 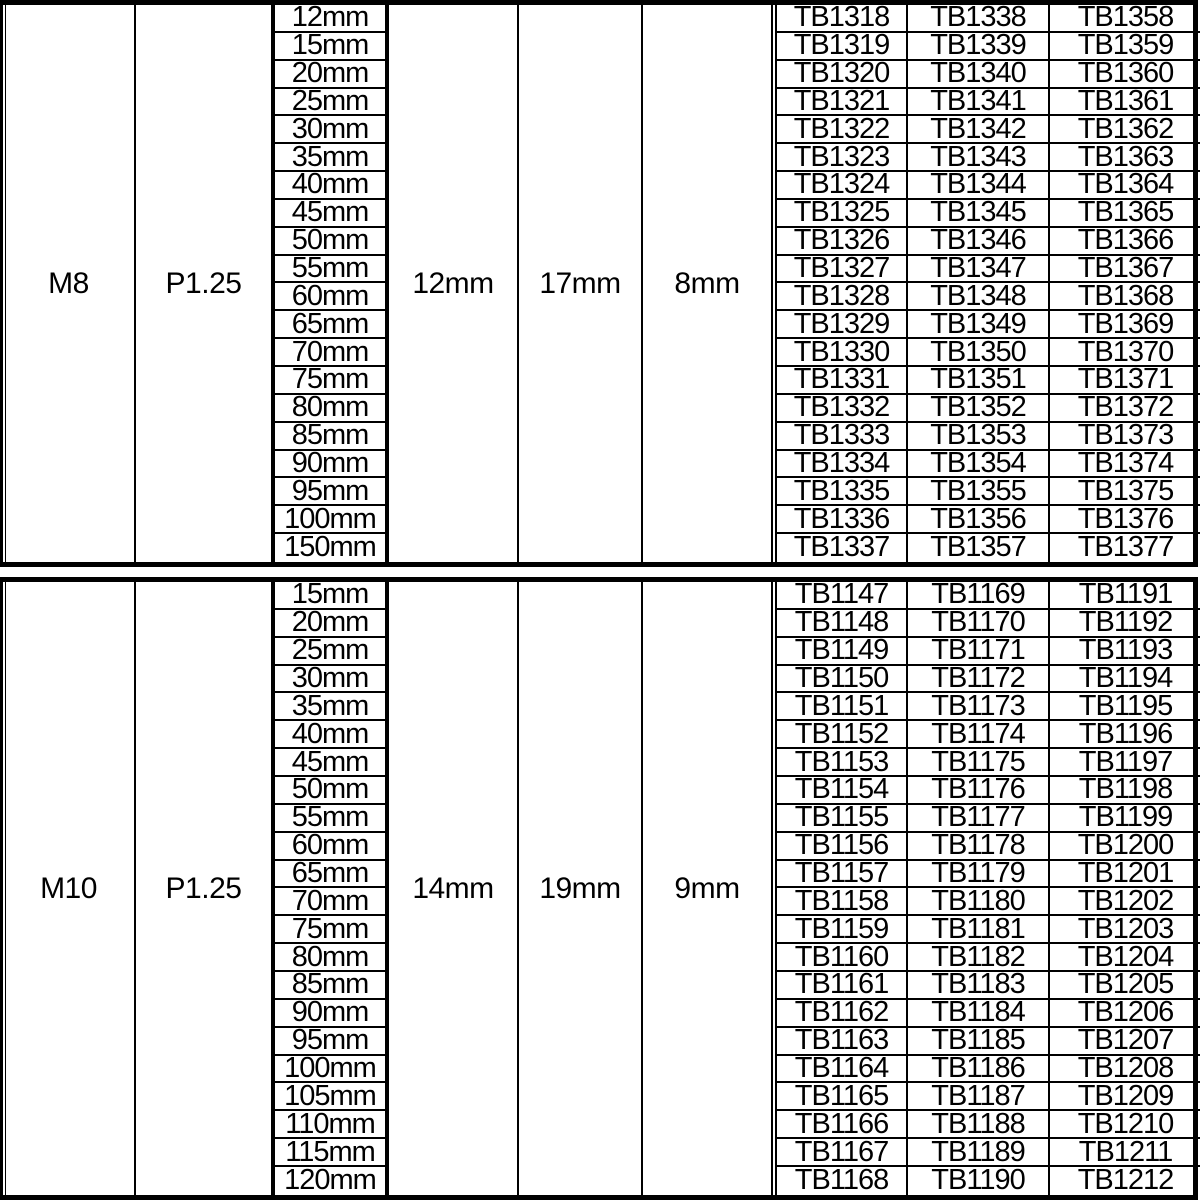 What do you see at coordinates (454, 283) in the screenshot?
I see `cell-dim-a: 12mm` at bounding box center [454, 283].